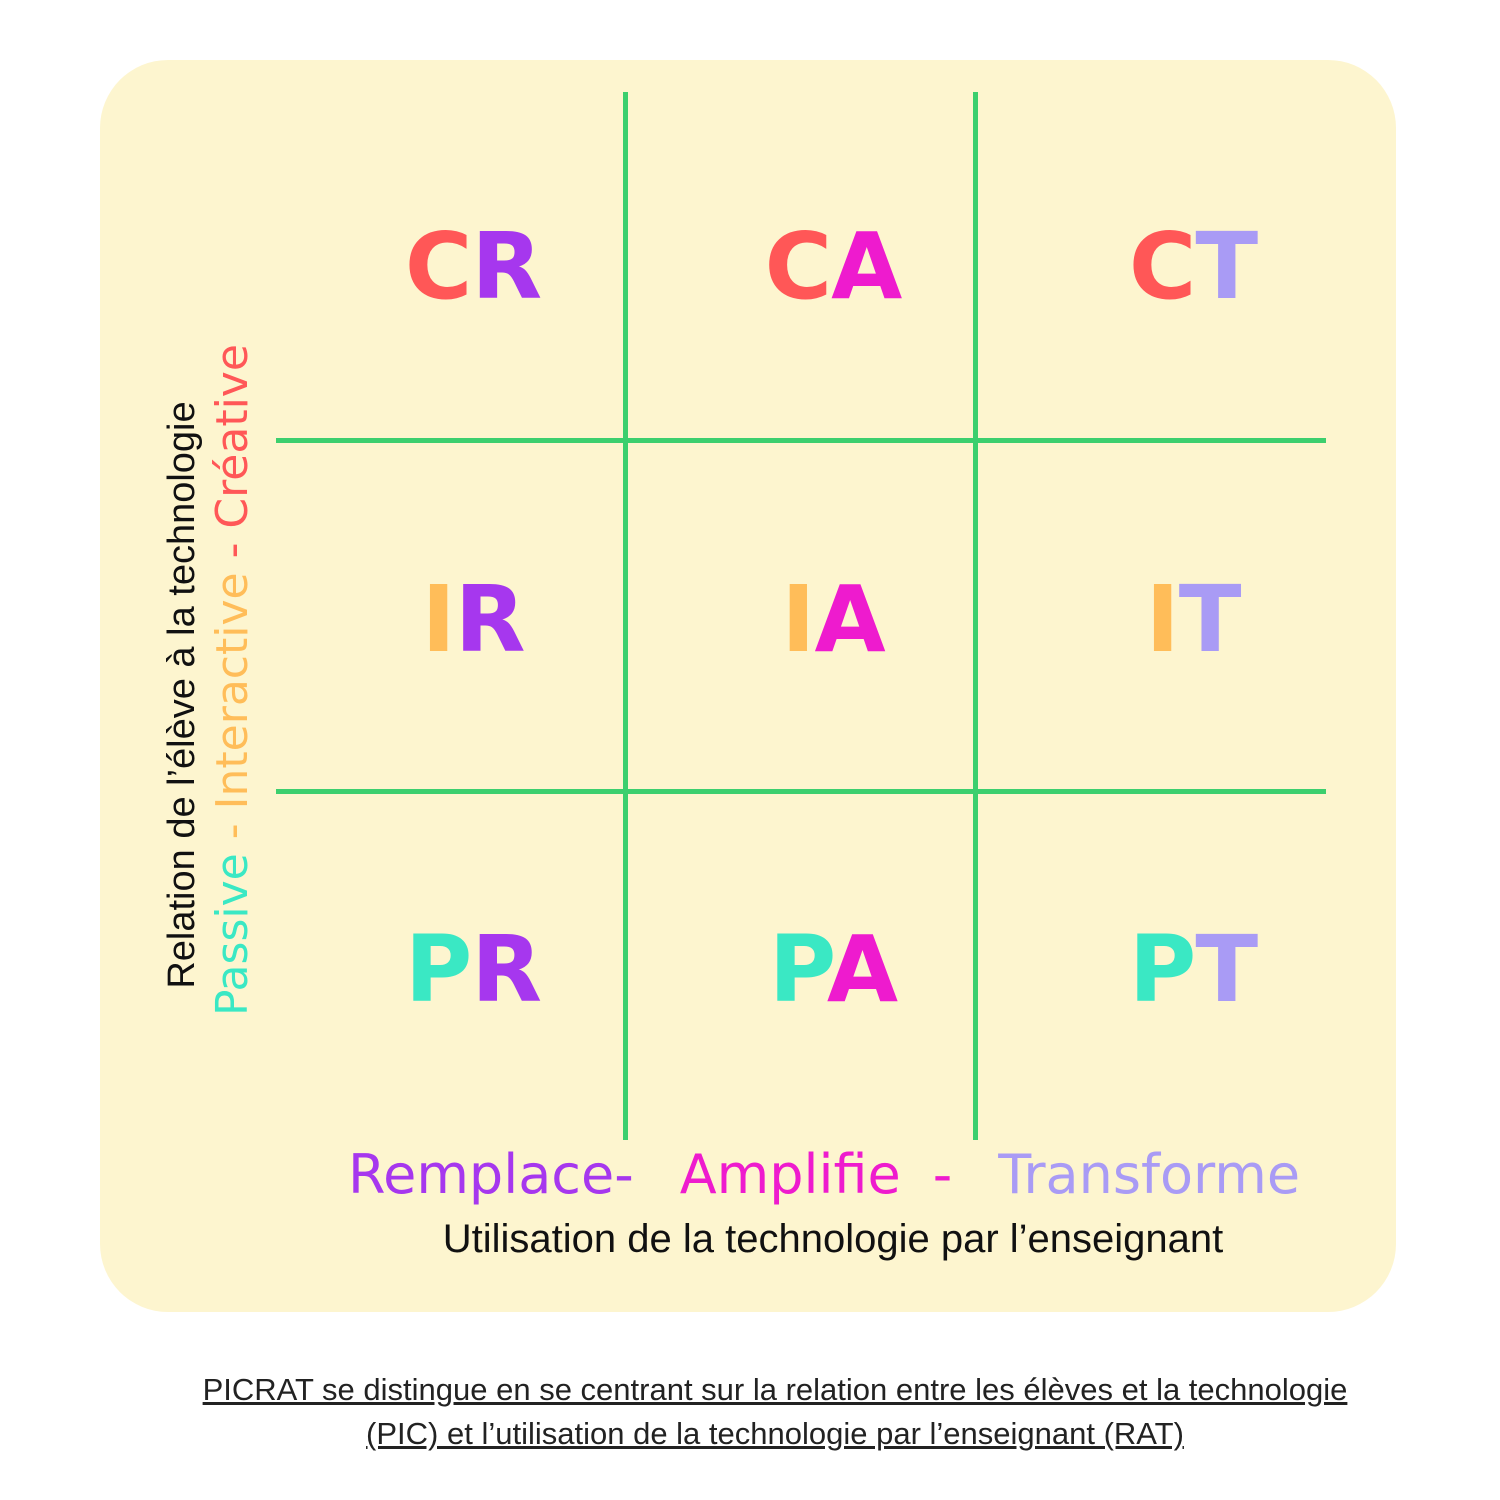 The width and height of the screenshot is (1500, 1500). I want to click on cell-pa: PA, so click(833, 970).